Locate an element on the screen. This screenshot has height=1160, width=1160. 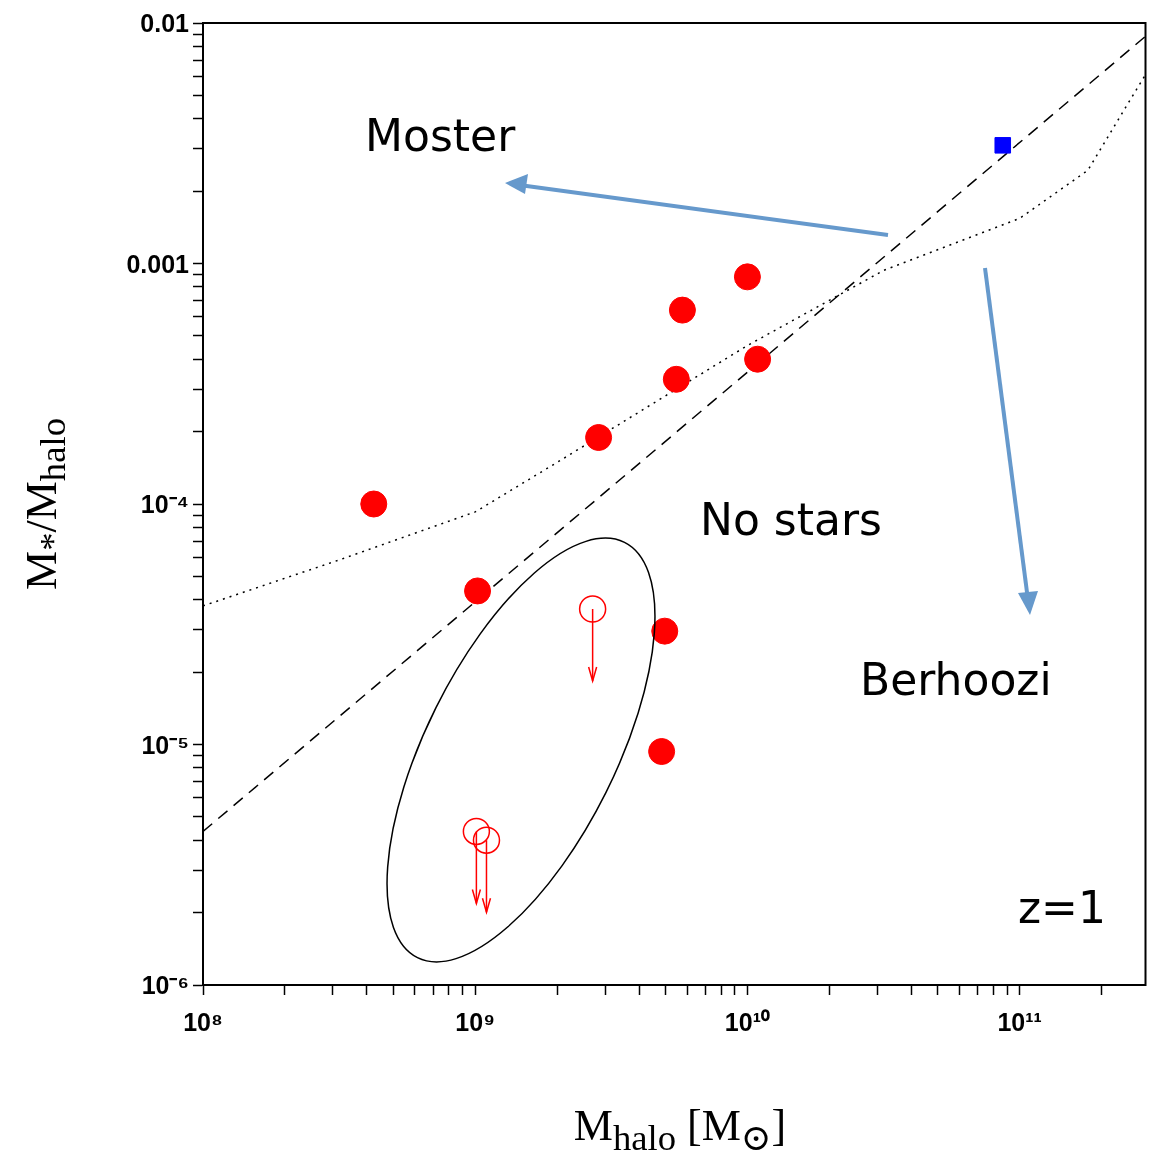
x-tick-label: 10⁹ is located at coordinates (475, 1021).